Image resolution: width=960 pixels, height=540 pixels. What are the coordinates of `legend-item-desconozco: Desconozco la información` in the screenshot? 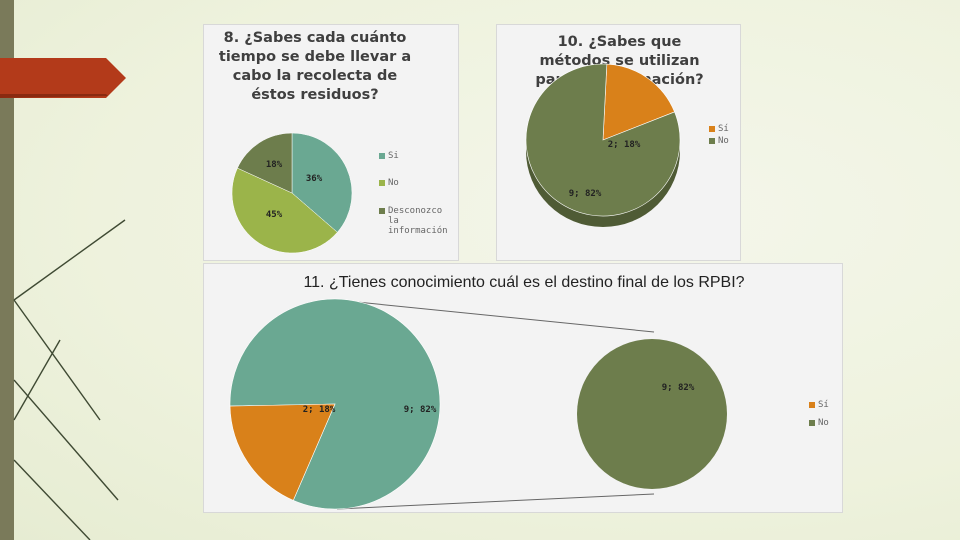 It's located at (416, 221).